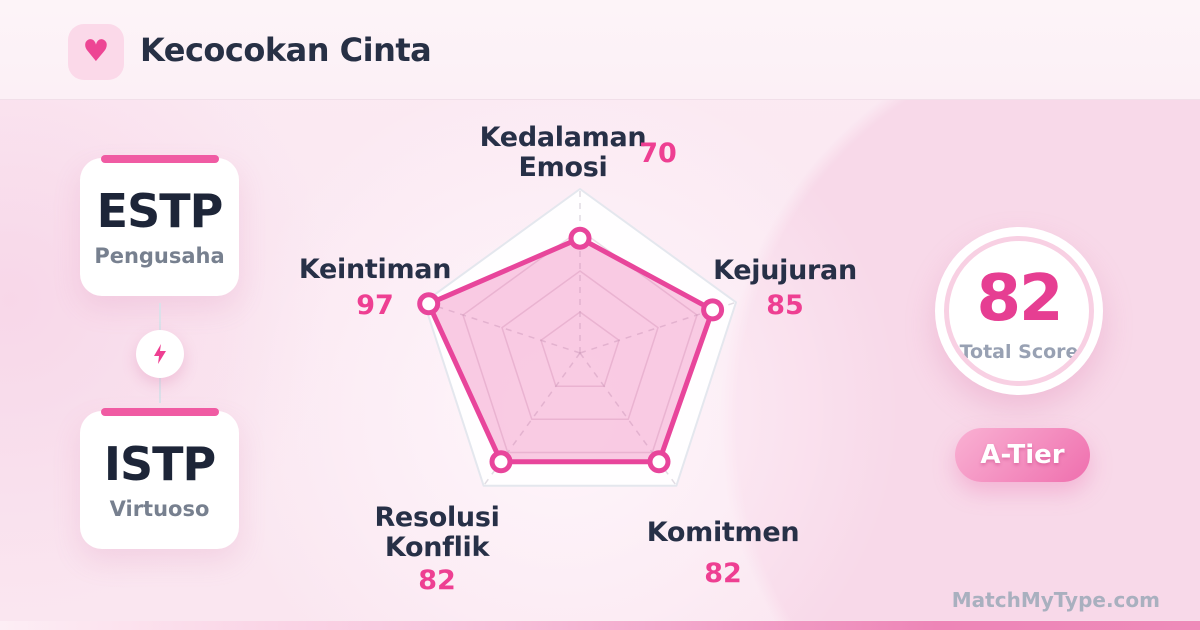  What do you see at coordinates (1055, 600) in the screenshot?
I see `watermark: MatchMyType.com` at bounding box center [1055, 600].